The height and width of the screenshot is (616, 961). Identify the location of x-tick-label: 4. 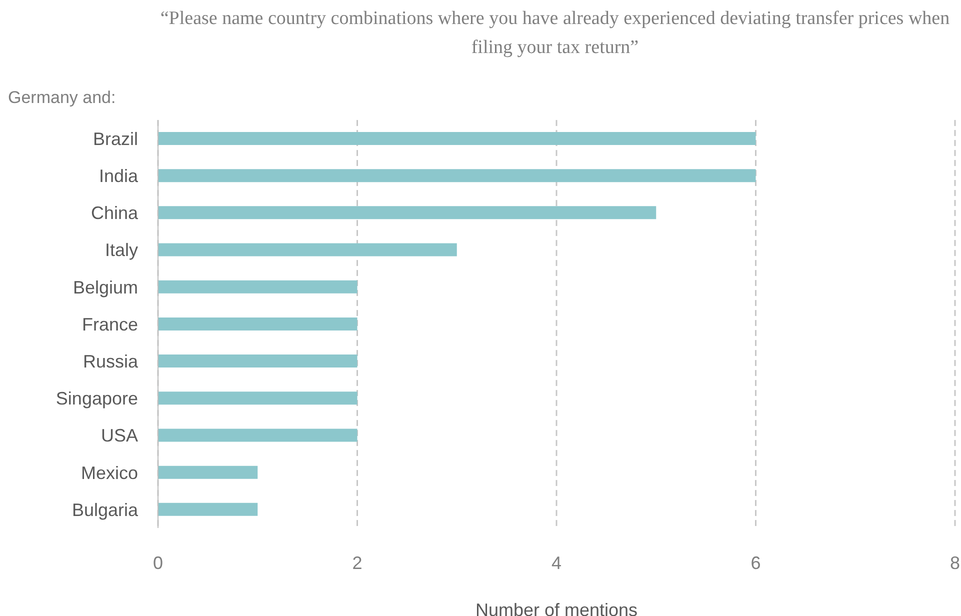
(556, 562).